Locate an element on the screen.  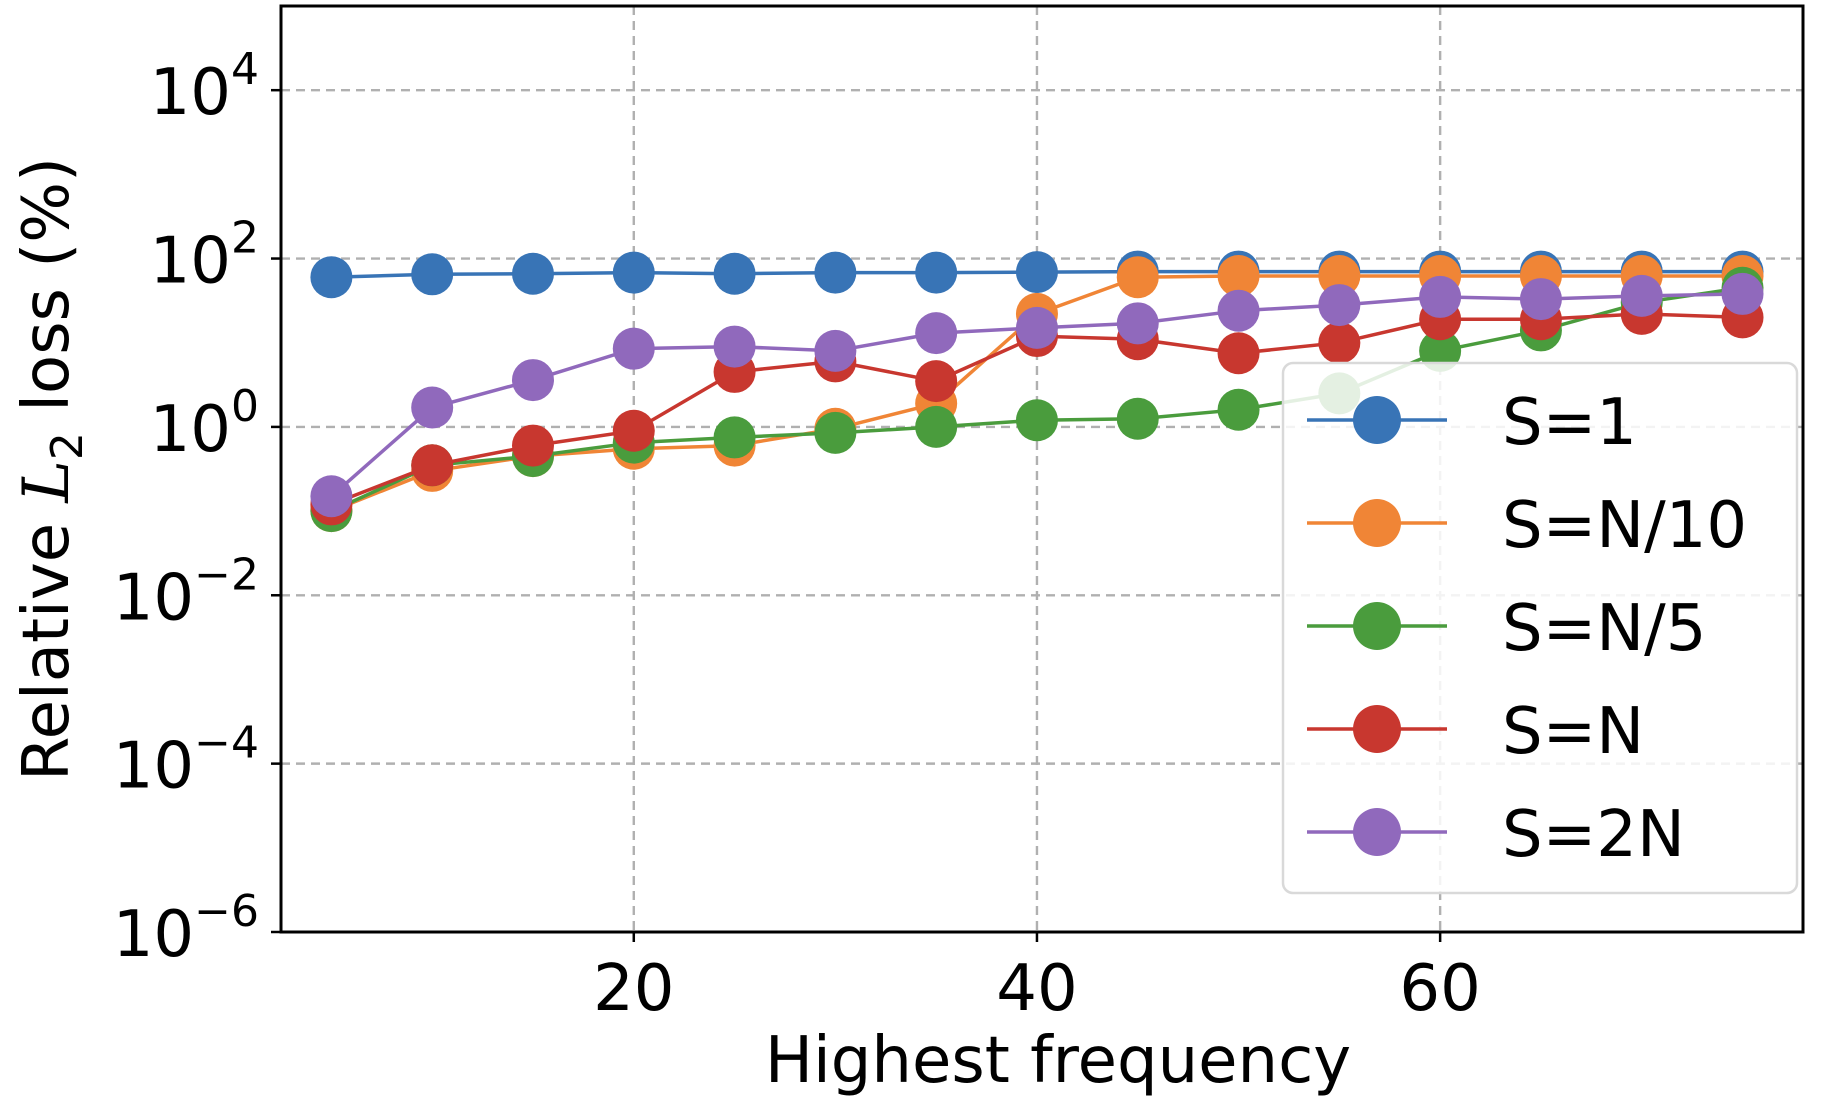
legend-item: S=N/5 is located at coordinates (1506, 629).